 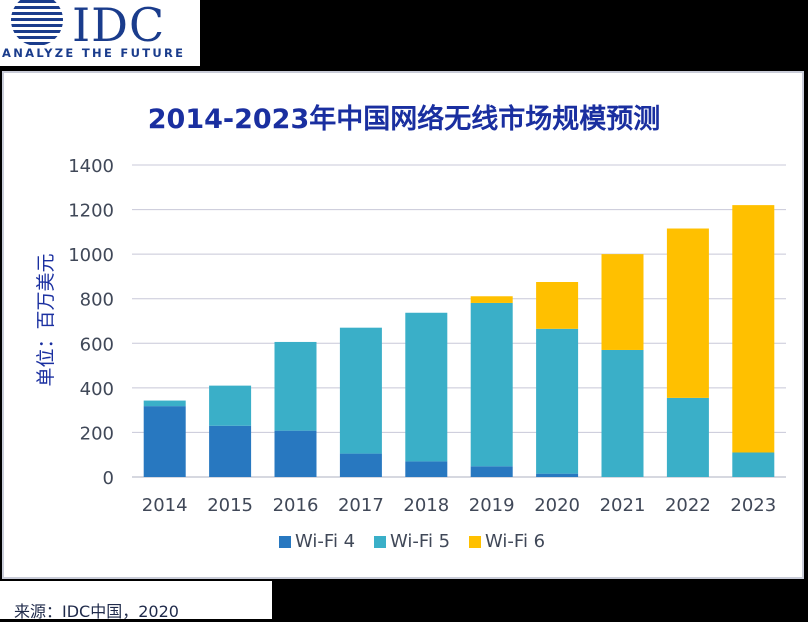 I want to click on y-tick-label: 0, so click(x=108, y=478).